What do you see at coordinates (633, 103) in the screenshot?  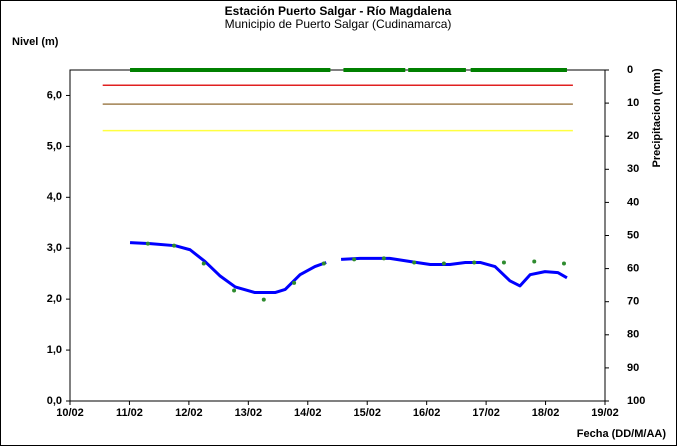 I see `y2-tick-label: 10` at bounding box center [633, 103].